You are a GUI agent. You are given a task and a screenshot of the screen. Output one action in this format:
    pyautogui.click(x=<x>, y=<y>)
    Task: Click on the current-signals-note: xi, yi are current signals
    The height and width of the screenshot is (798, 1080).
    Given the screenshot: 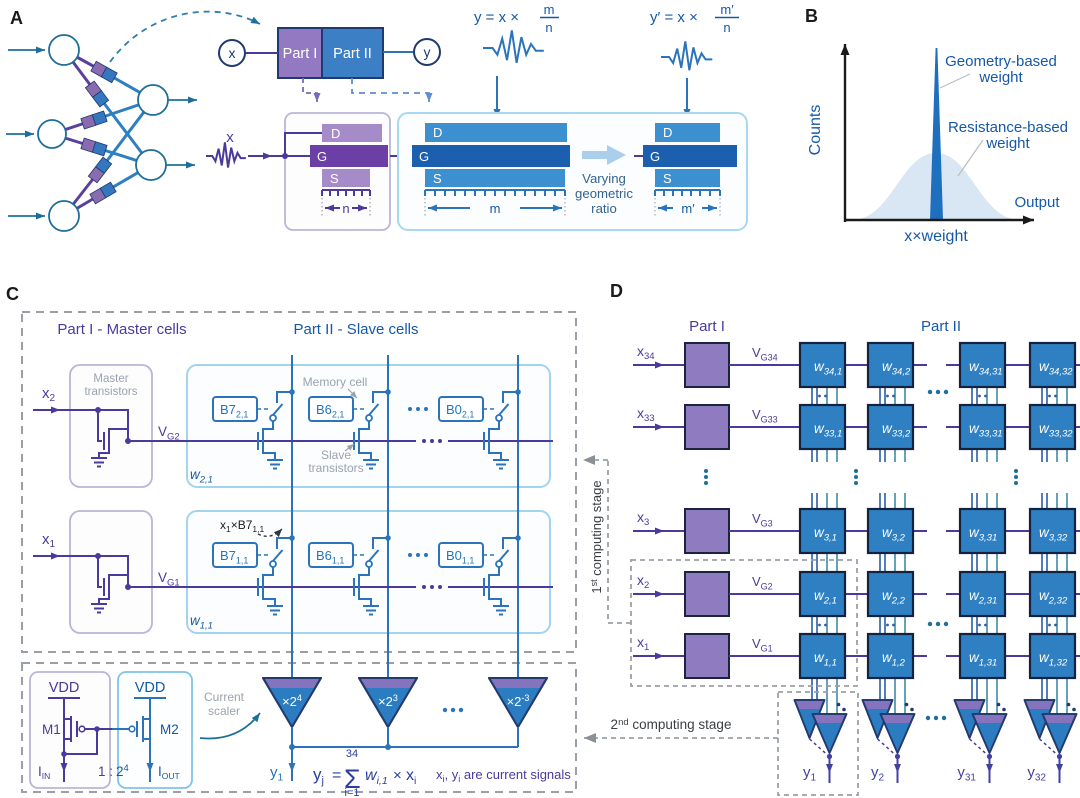 What is the action you would take?
    pyautogui.click(x=503, y=775)
    